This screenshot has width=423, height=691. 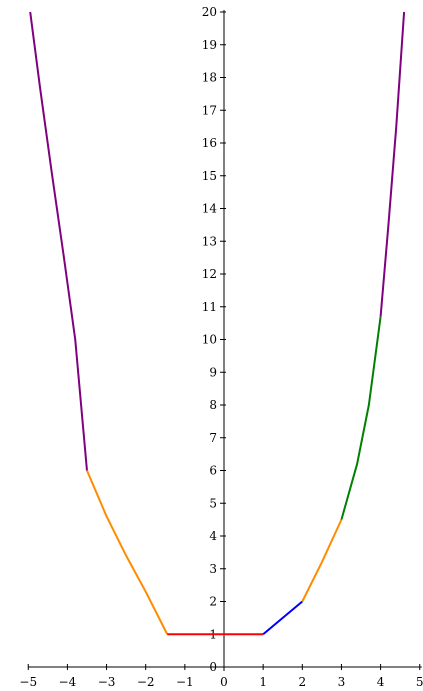 What do you see at coordinates (342, 682) in the screenshot?
I see `x-tick-label: 3` at bounding box center [342, 682].